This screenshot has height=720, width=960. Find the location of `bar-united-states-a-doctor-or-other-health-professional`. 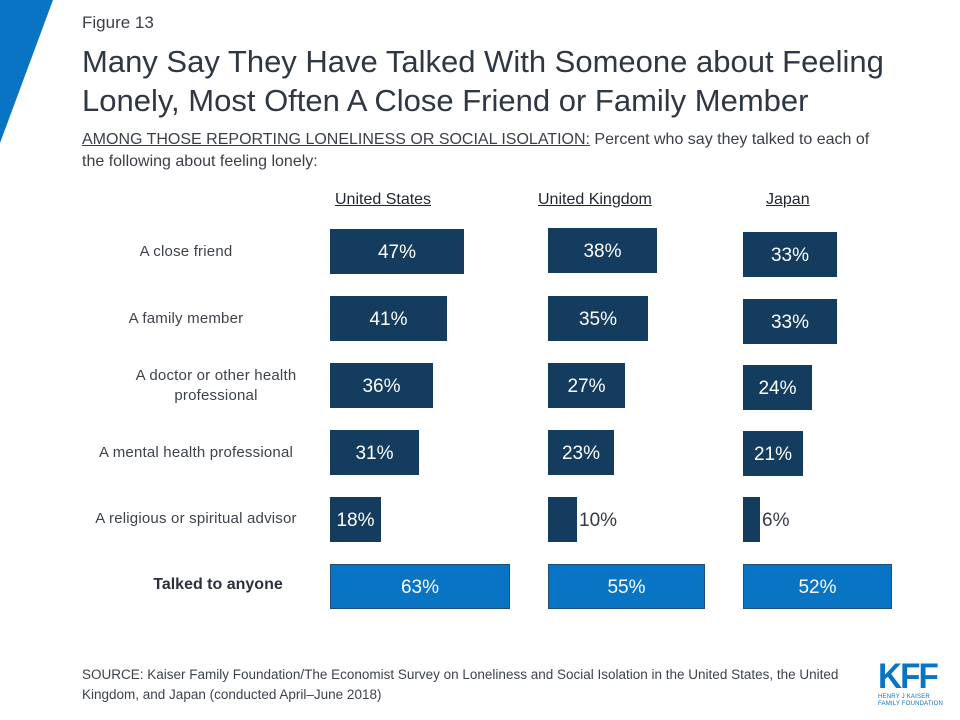

bar-united-states-a-doctor-or-other-health-professional is located at coordinates (381, 385).